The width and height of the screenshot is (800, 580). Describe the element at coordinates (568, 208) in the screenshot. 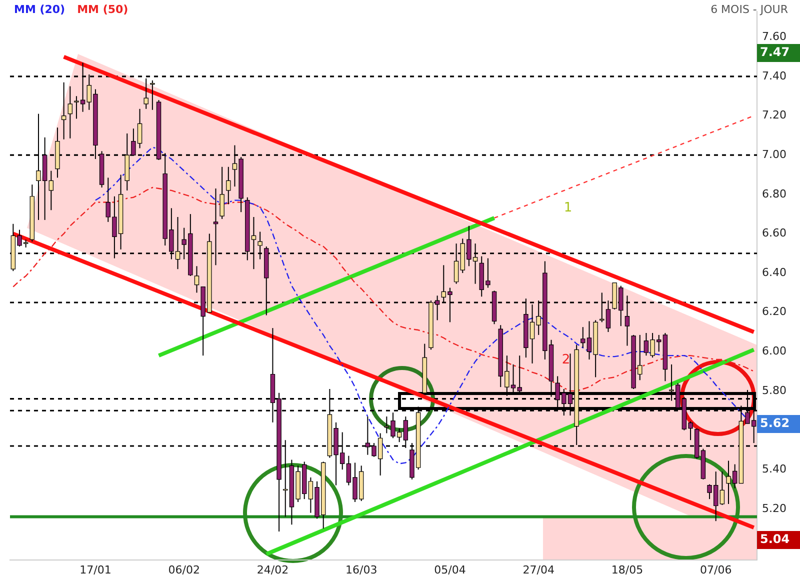

I see `annotation: 1` at that location.